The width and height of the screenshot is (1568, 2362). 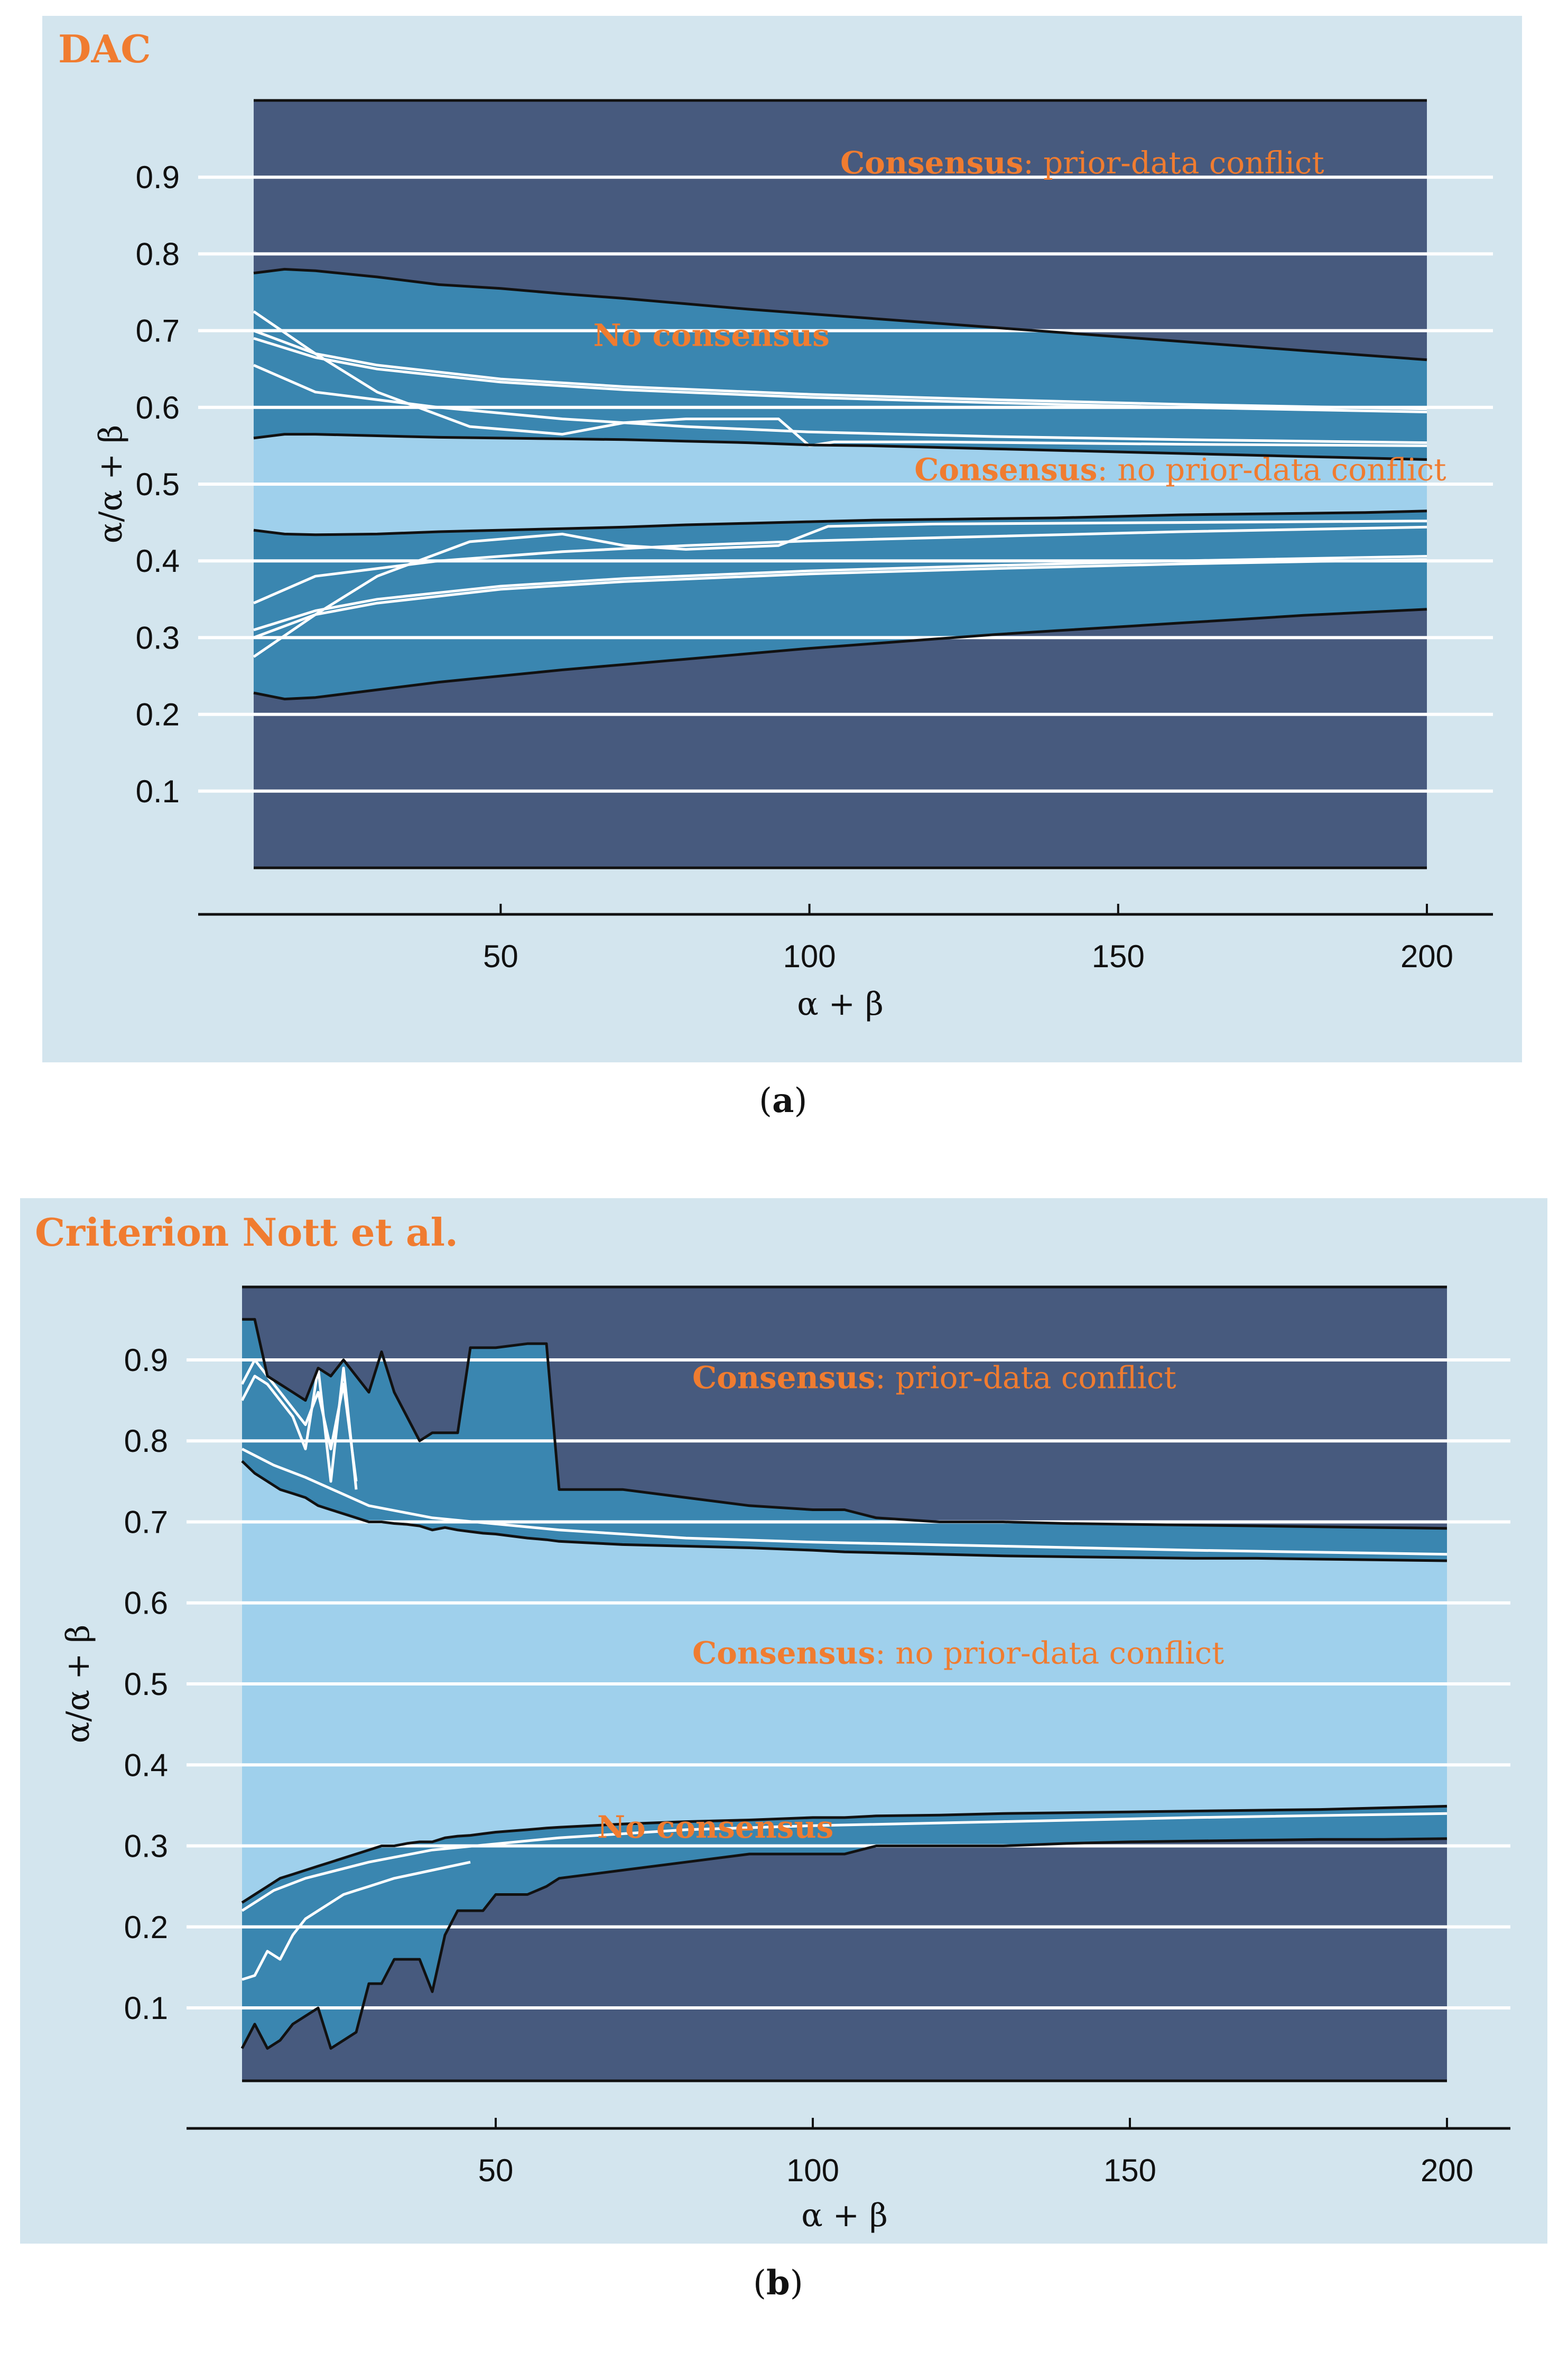 What do you see at coordinates (104, 48) in the screenshot?
I see `chart-title-a: DAC` at bounding box center [104, 48].